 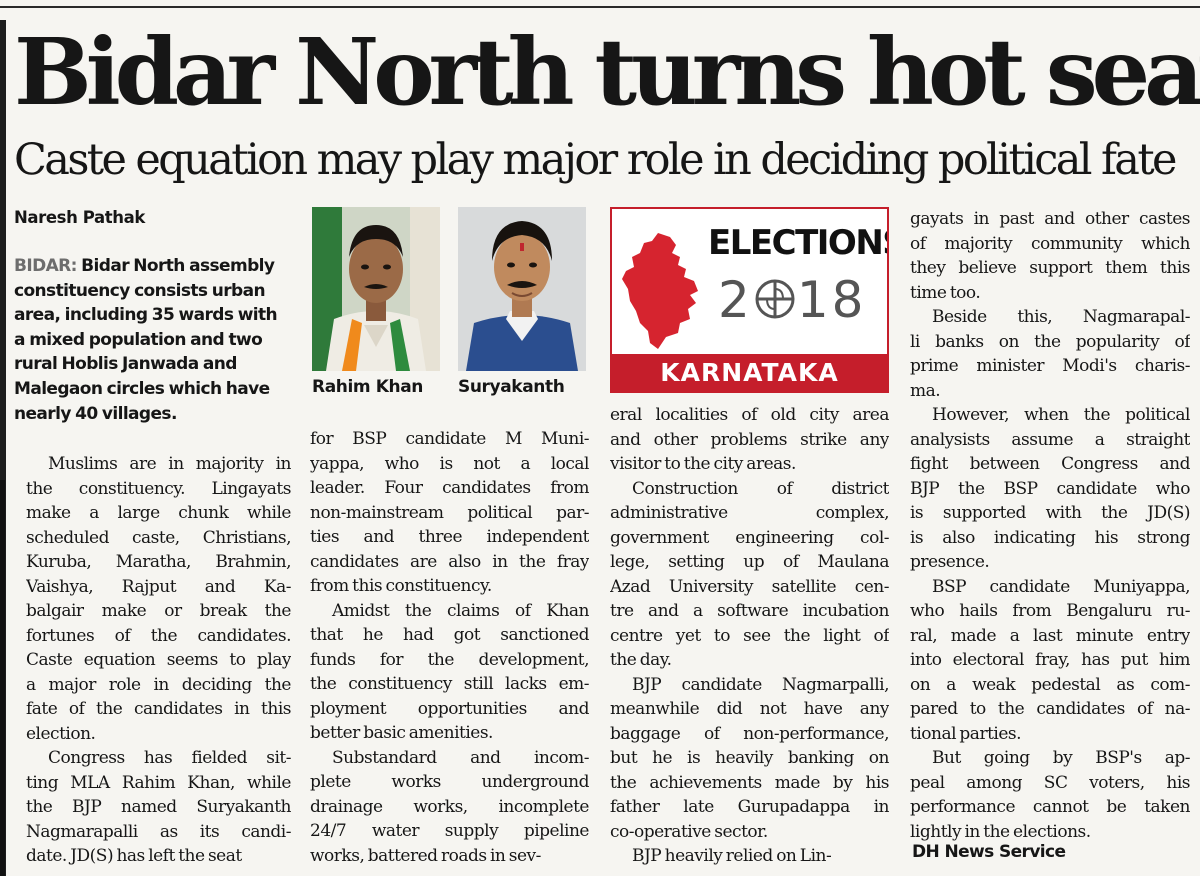 What do you see at coordinates (1061, 415) in the screenshot?
I see `text-line: However, when the political` at bounding box center [1061, 415].